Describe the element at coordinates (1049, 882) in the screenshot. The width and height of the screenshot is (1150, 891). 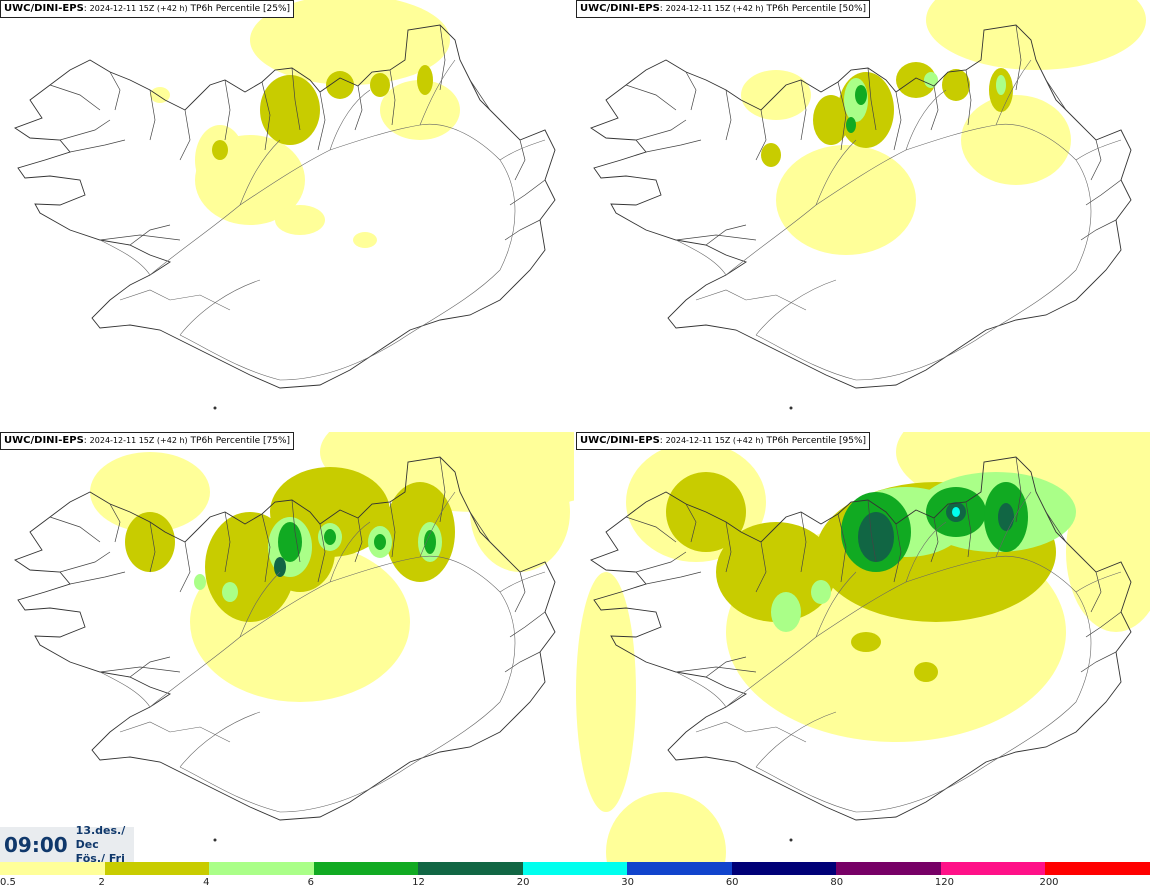
I see `legend-label: 200` at that location.